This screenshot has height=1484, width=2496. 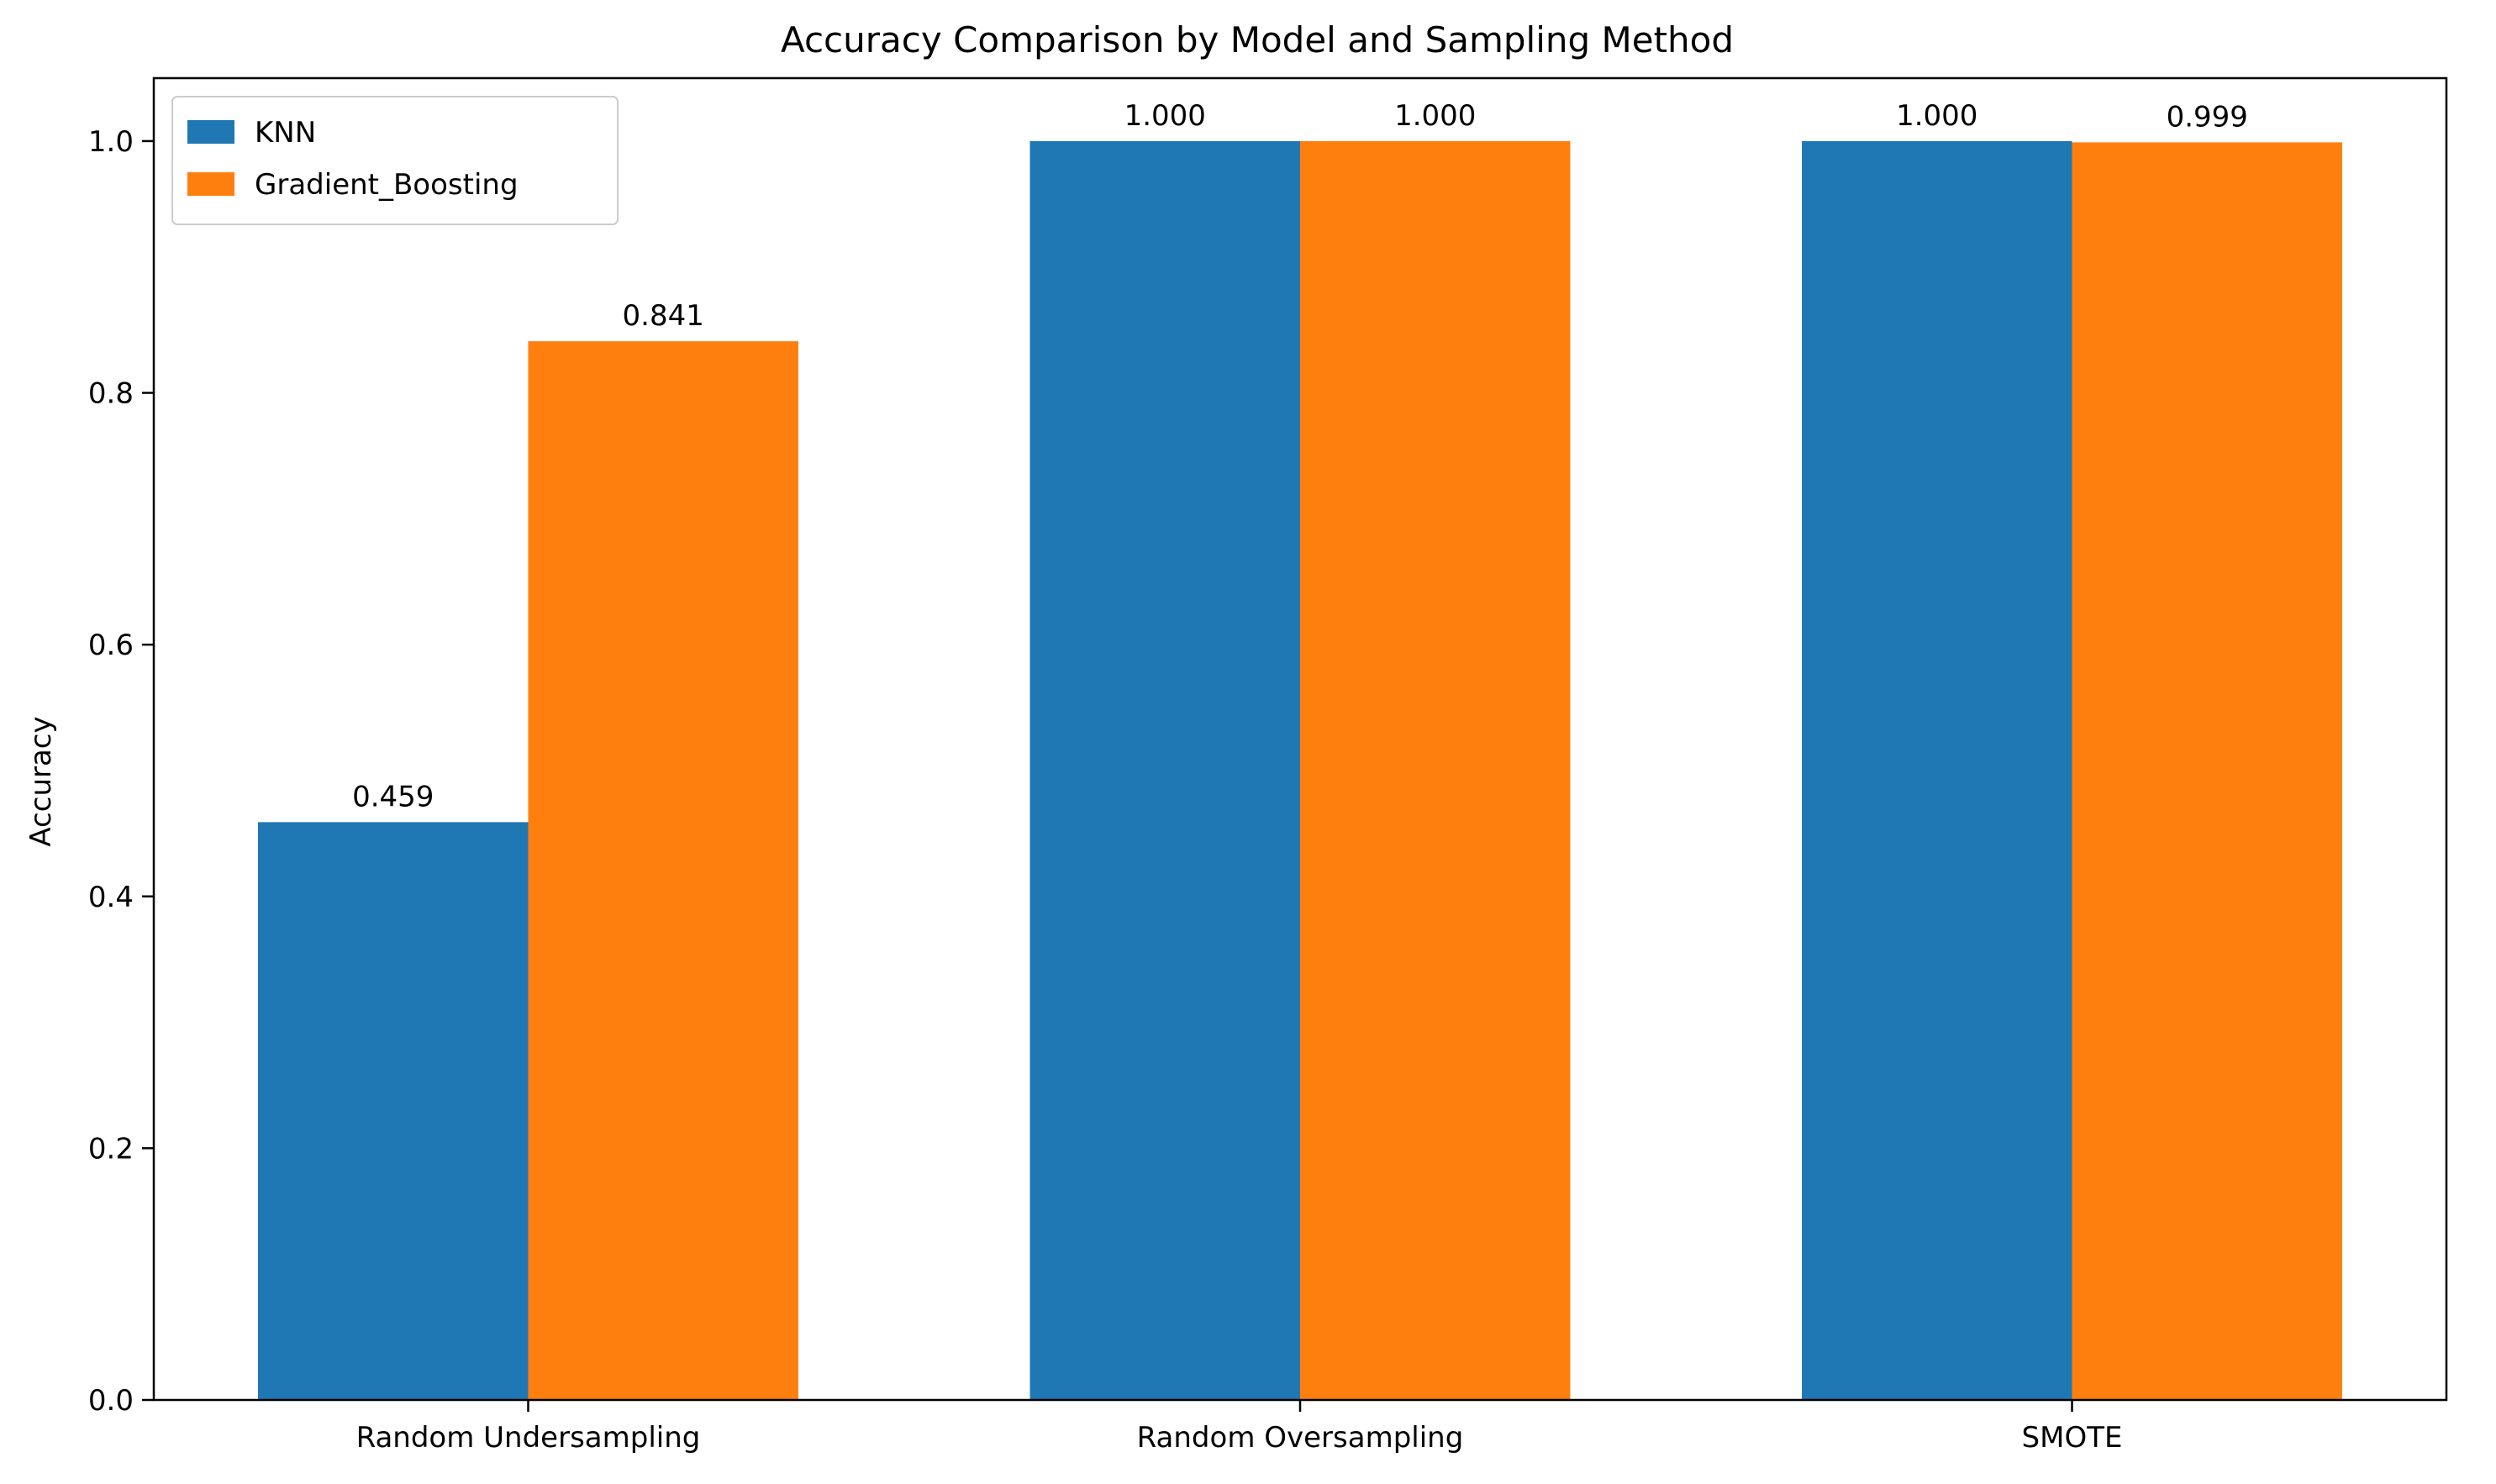 I want to click on y-tick-label: 0.4, so click(x=111, y=897).